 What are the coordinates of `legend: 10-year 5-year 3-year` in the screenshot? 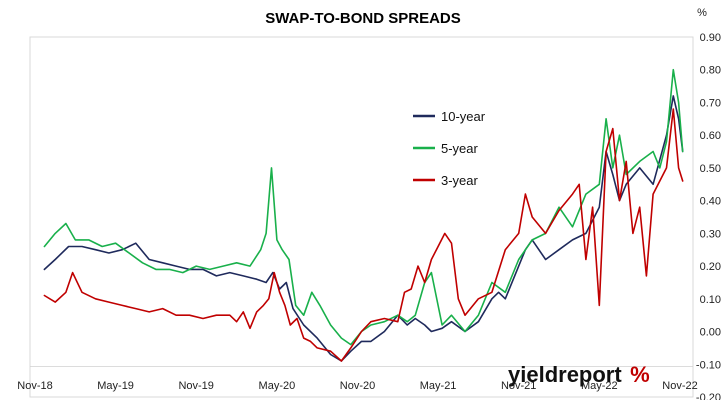 It's located at (449, 148).